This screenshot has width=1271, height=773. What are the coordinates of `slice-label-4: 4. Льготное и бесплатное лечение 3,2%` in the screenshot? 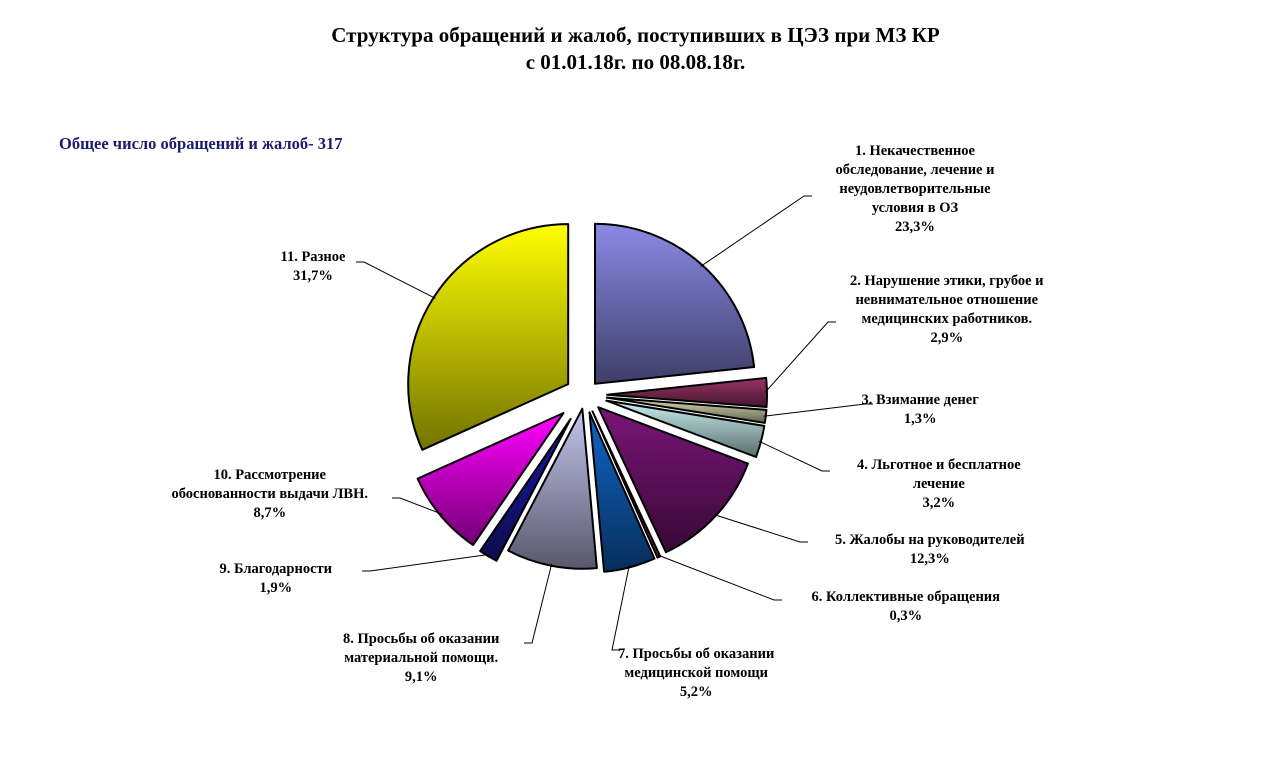 It's located at (939, 484).